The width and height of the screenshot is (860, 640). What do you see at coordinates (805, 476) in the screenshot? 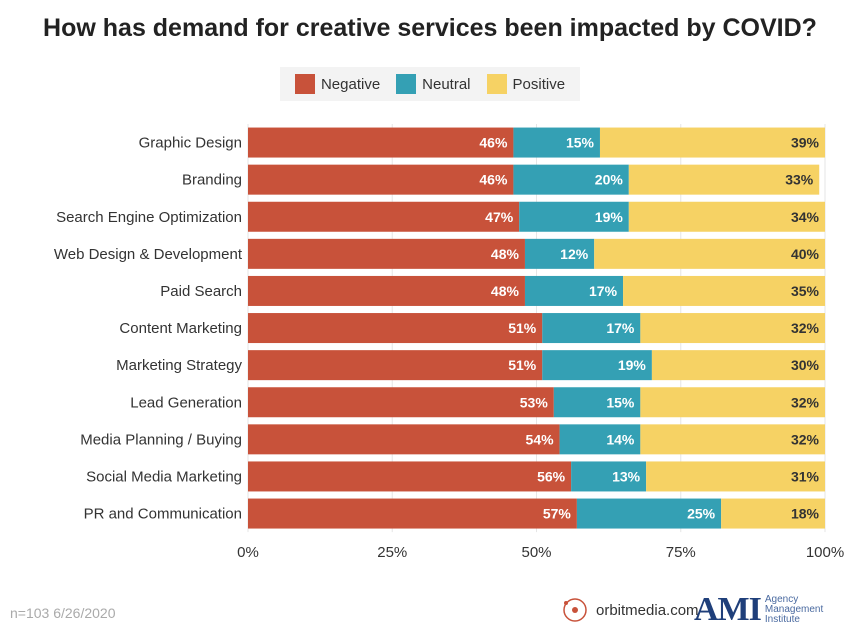
I see `data-label: 31%` at bounding box center [805, 476].